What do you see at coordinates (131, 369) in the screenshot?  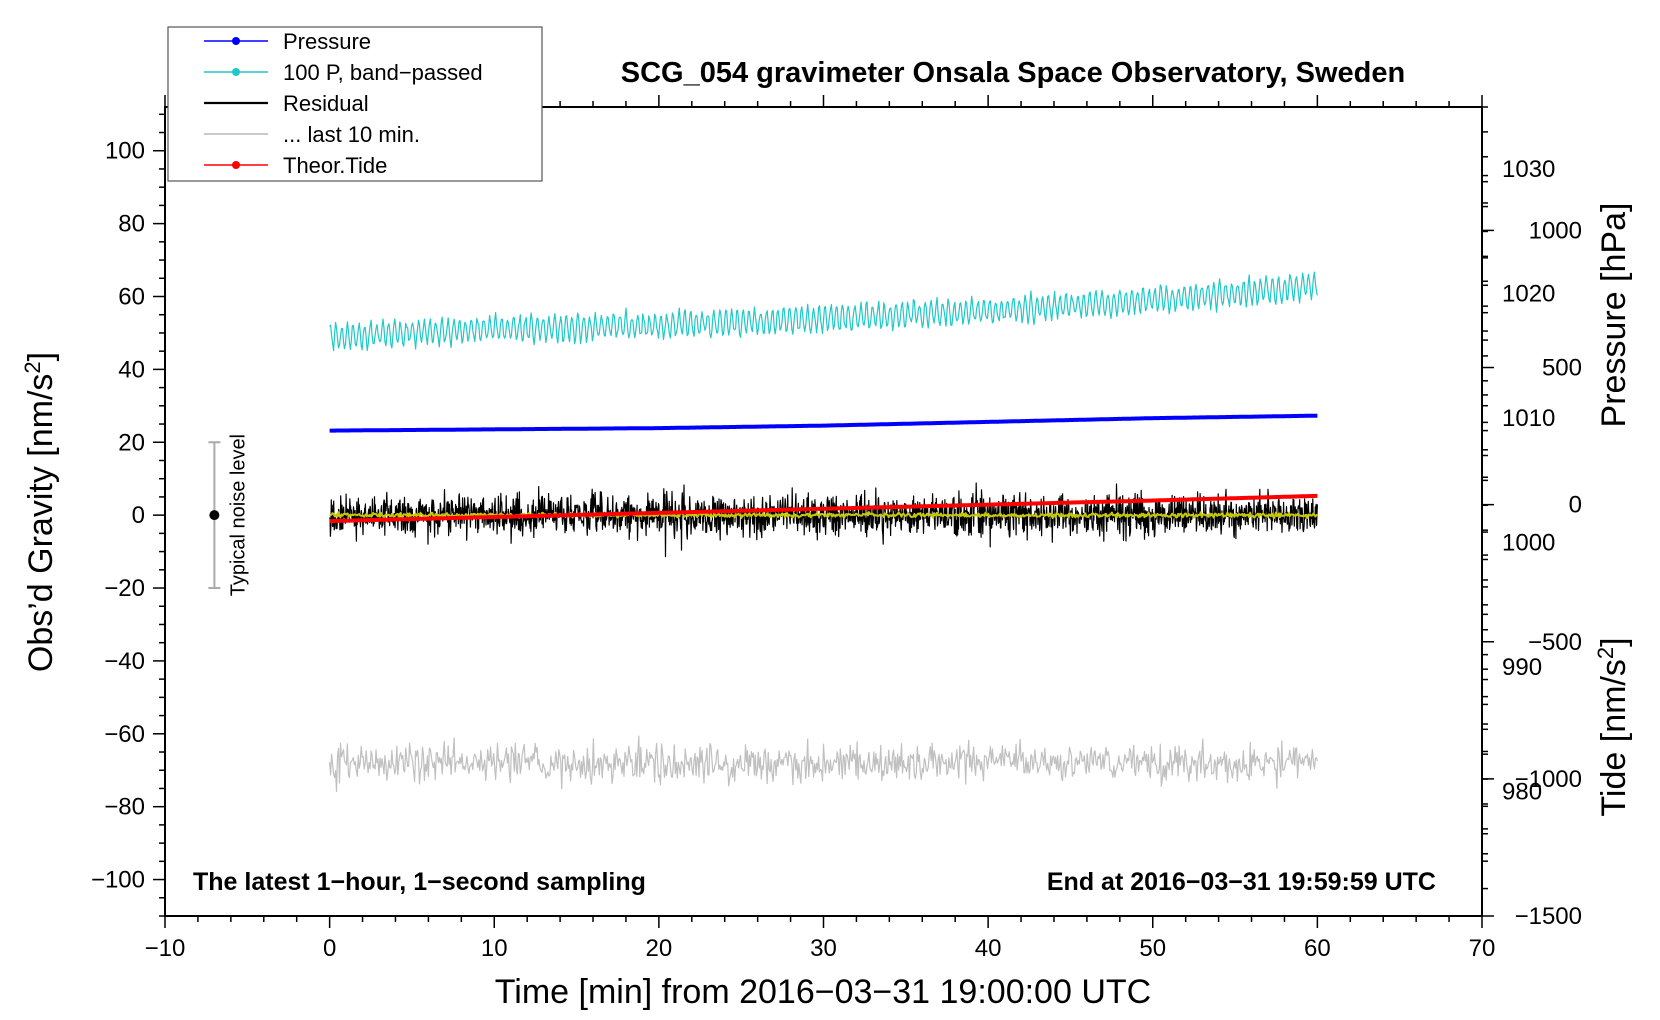 I see `y-tick-label-gravity: 40` at bounding box center [131, 369].